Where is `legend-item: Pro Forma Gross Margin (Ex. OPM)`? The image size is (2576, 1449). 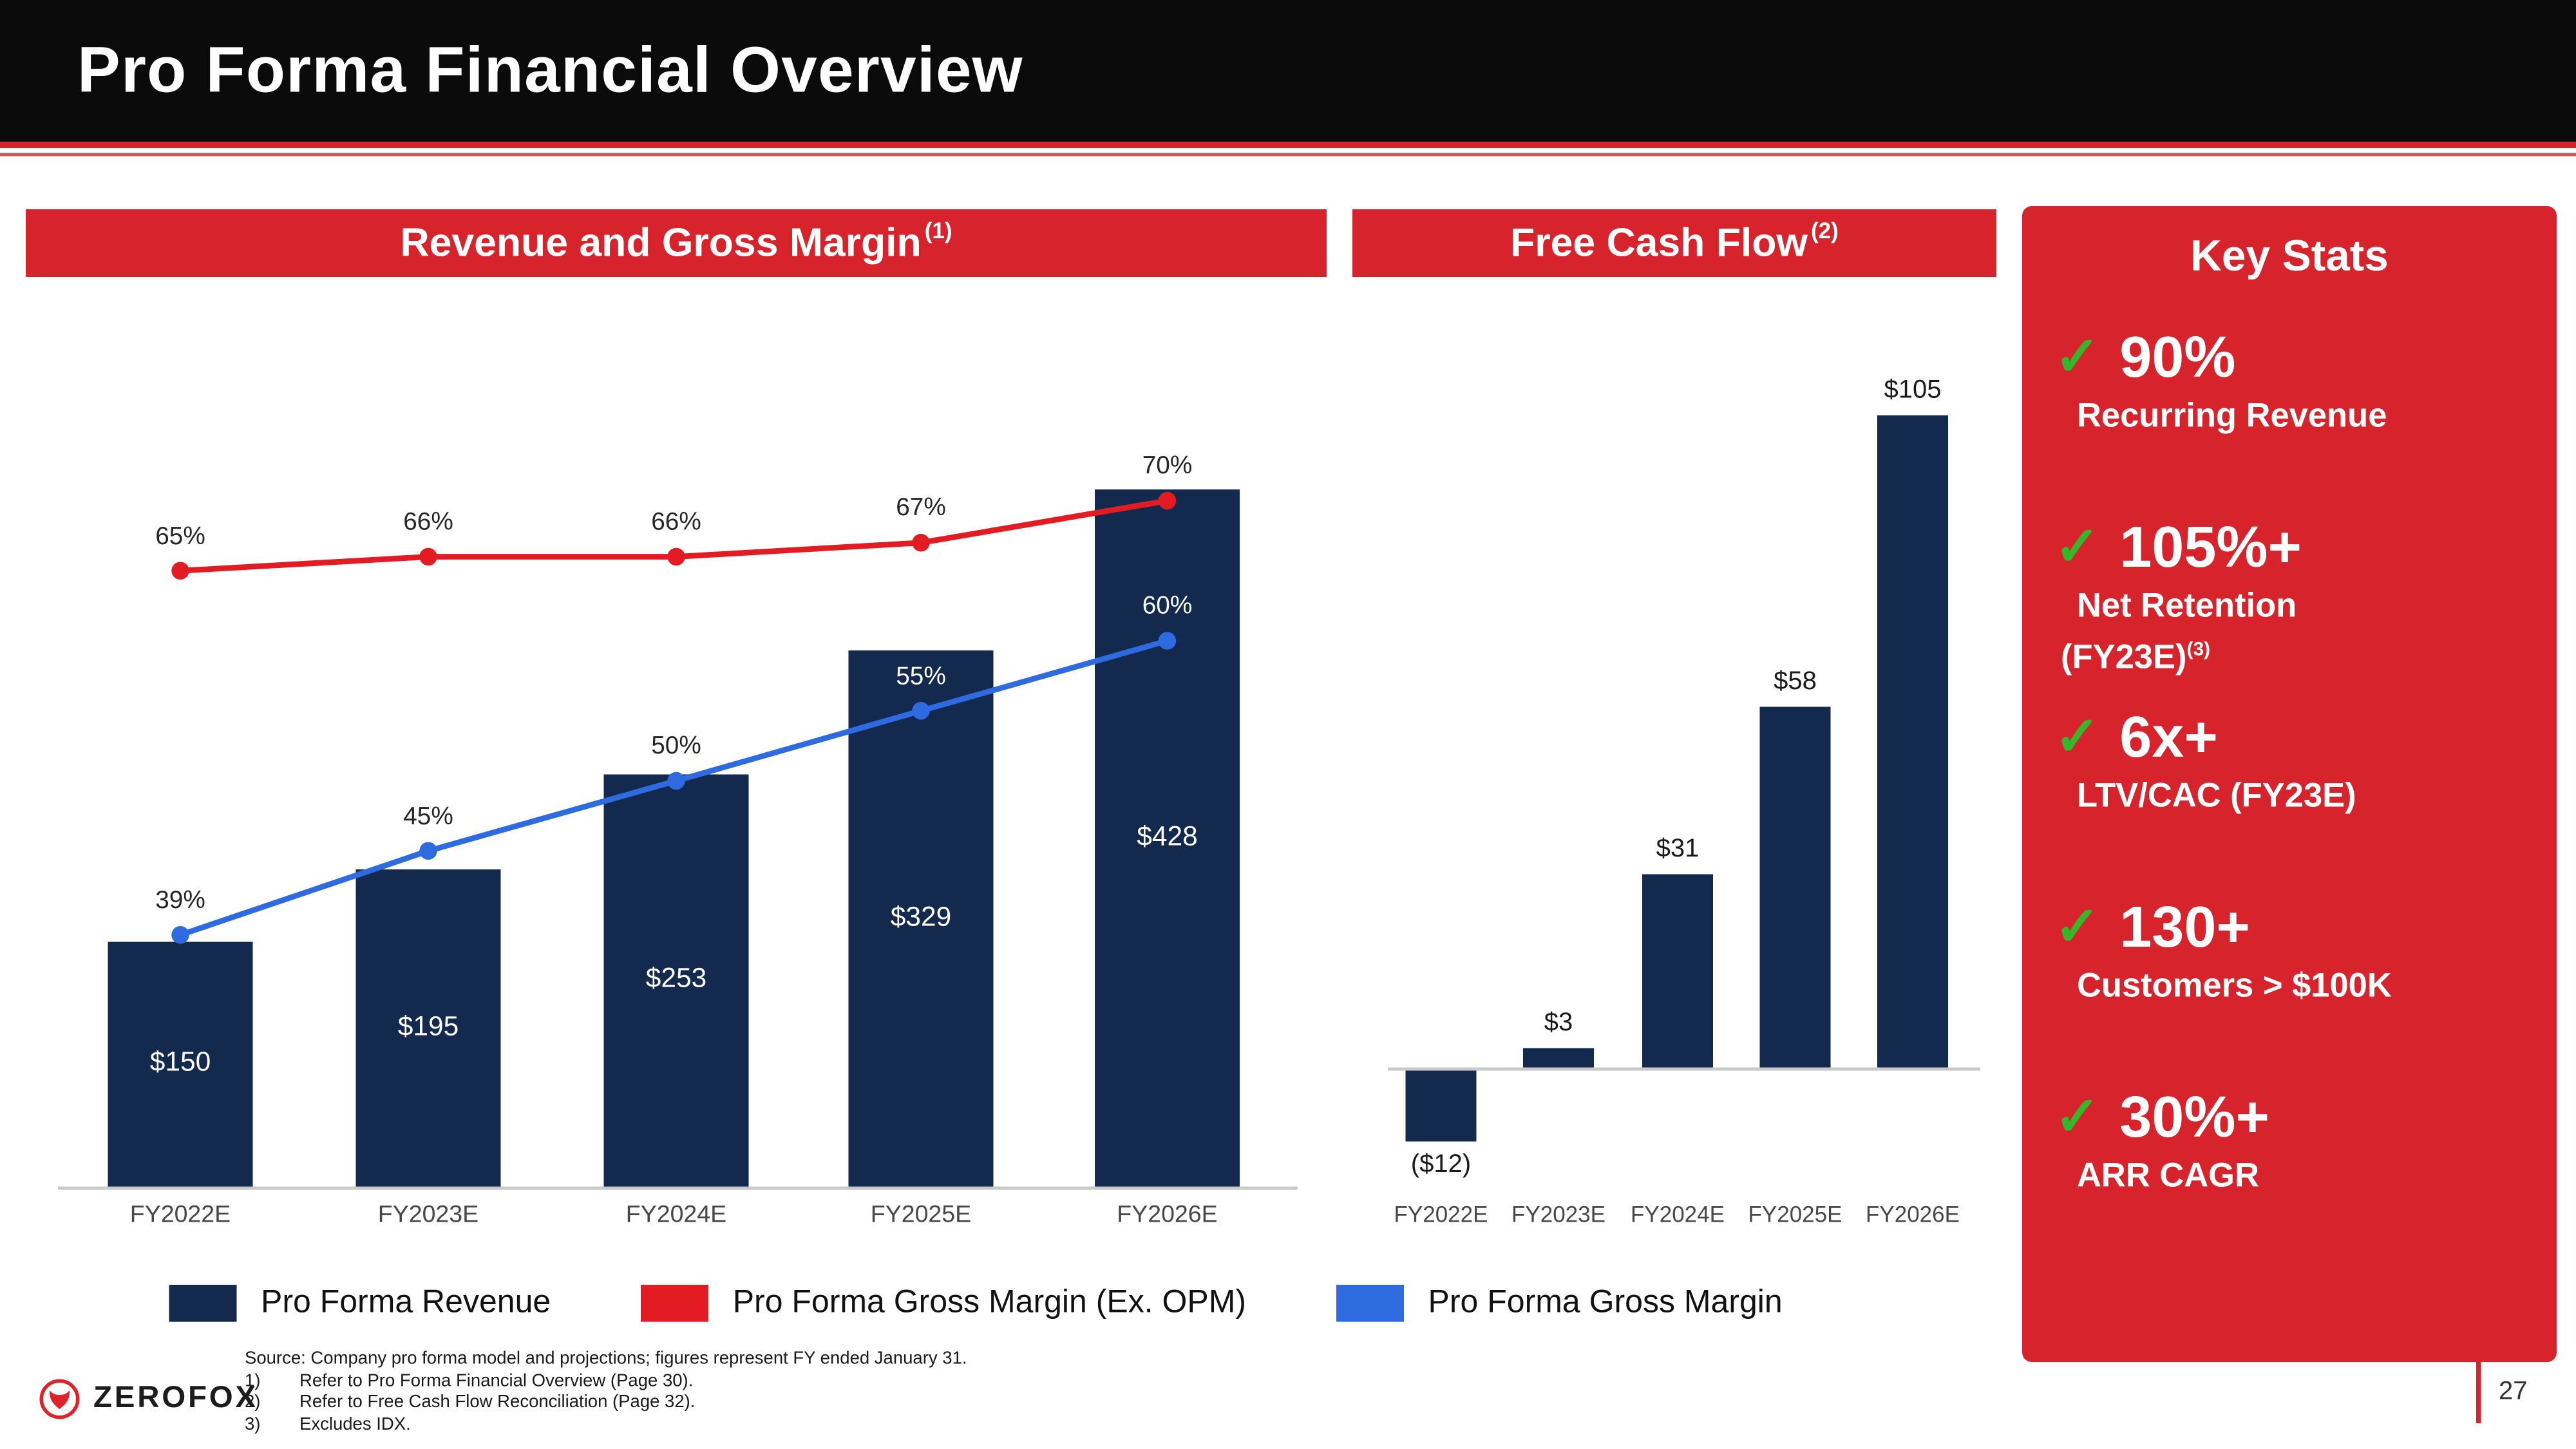
legend-item: Pro Forma Gross Margin (Ex. OPM) is located at coordinates (943, 1303).